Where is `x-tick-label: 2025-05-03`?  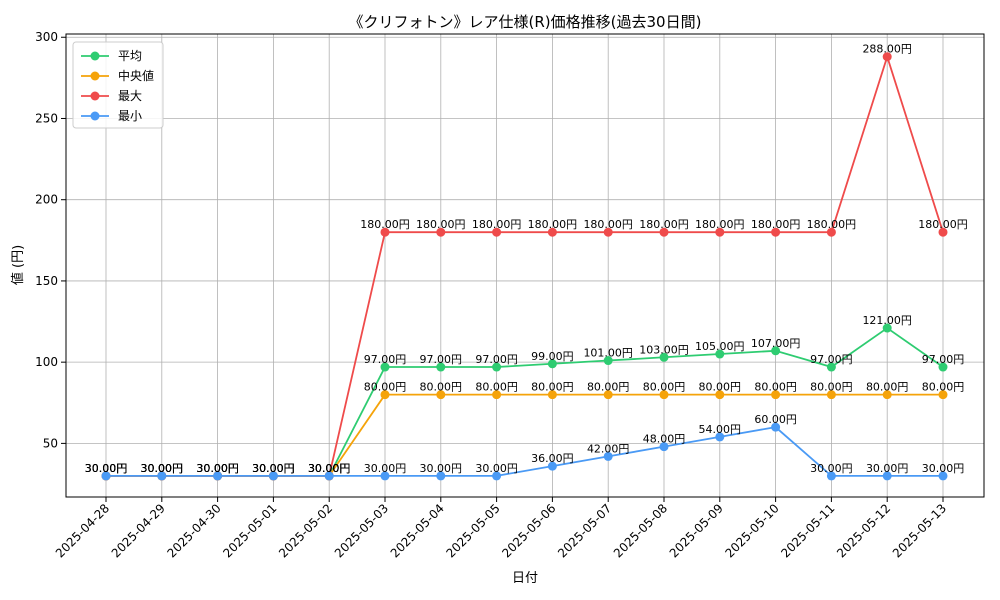
x-tick-label: 2025-05-03 is located at coordinates (361, 530).